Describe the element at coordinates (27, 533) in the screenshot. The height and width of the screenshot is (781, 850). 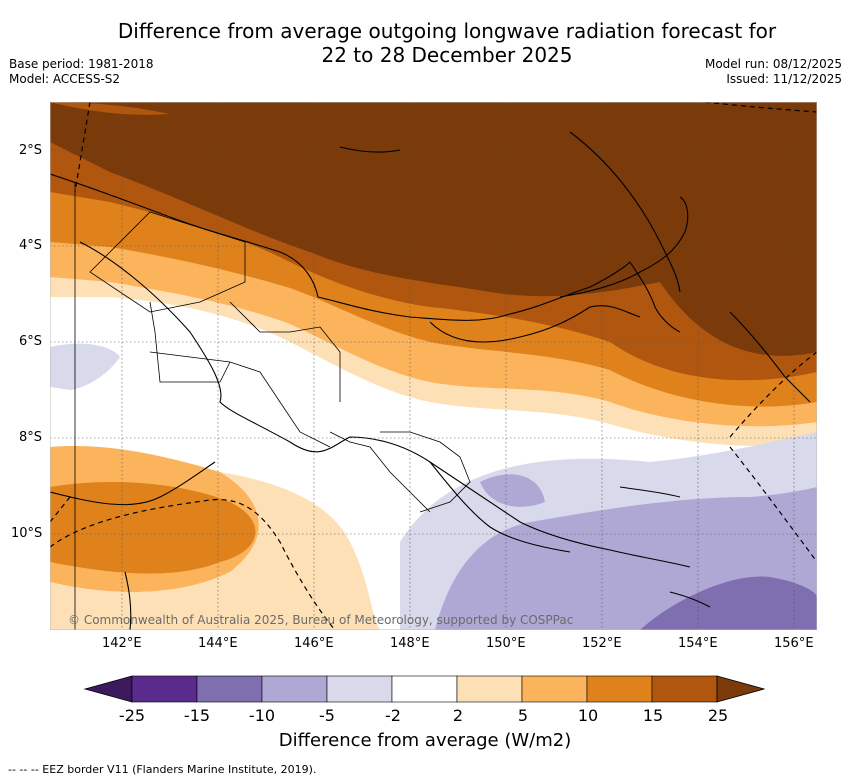
I see `lat-label: 10°S` at that location.